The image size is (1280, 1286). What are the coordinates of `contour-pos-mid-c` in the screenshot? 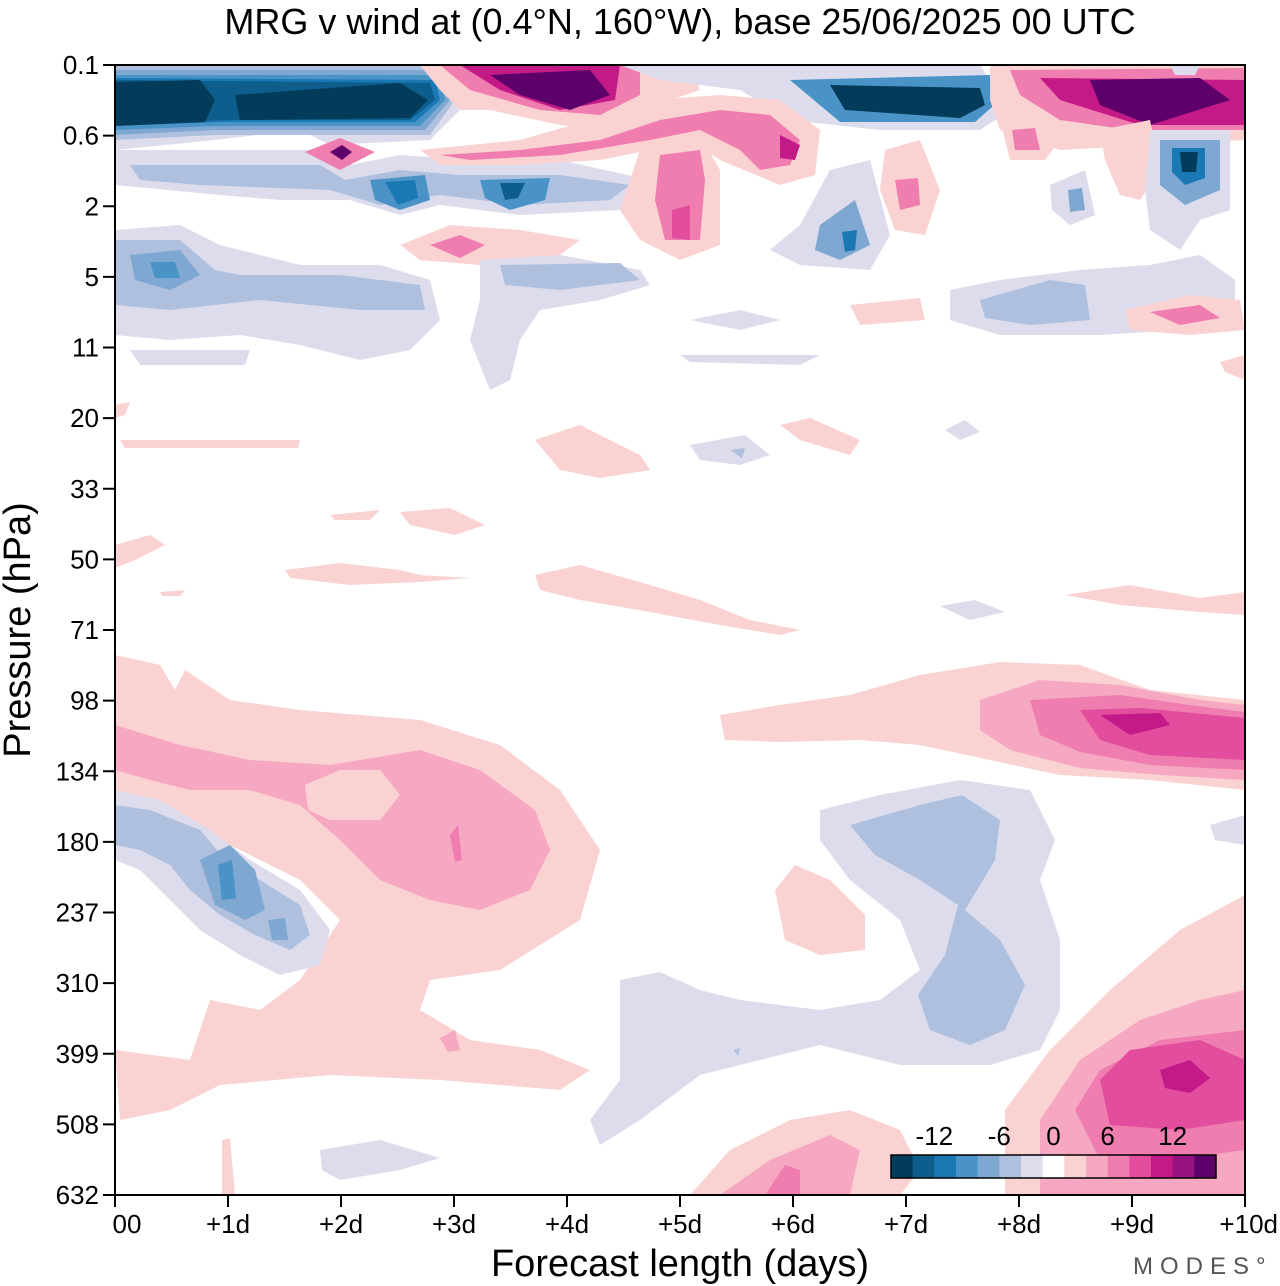 It's located at (490, 245).